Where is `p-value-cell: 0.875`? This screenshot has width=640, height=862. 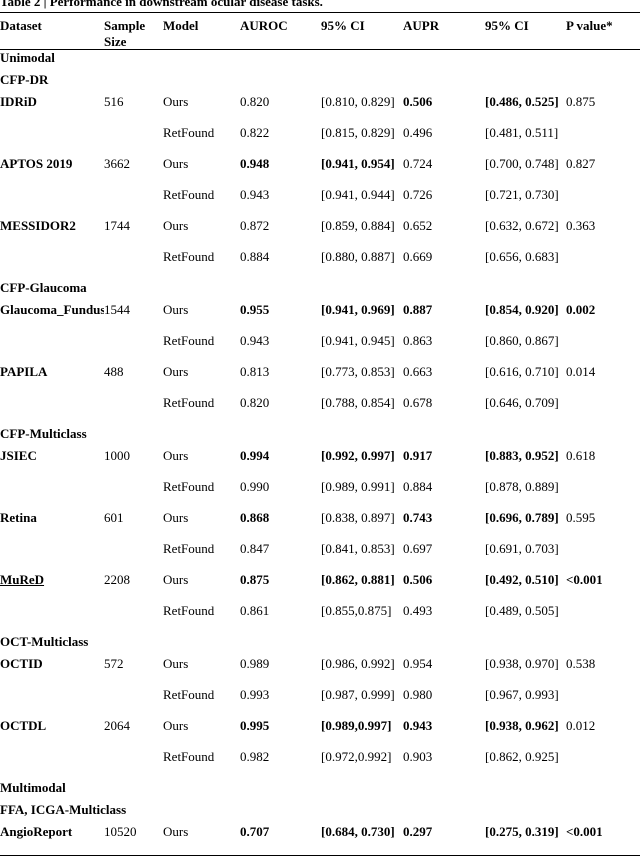 p-value-cell: 0.875 is located at coordinates (581, 101).